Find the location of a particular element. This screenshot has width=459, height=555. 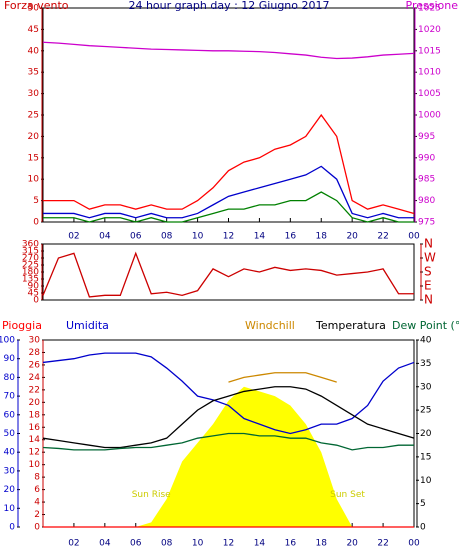

y2-tick-label: 20 is located at coordinates (426, 434).